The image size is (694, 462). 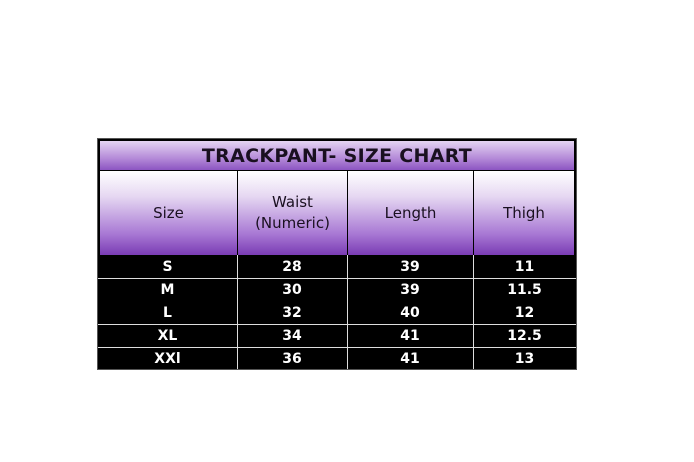 What do you see at coordinates (167, 312) in the screenshot?
I see `table-cell: L` at bounding box center [167, 312].